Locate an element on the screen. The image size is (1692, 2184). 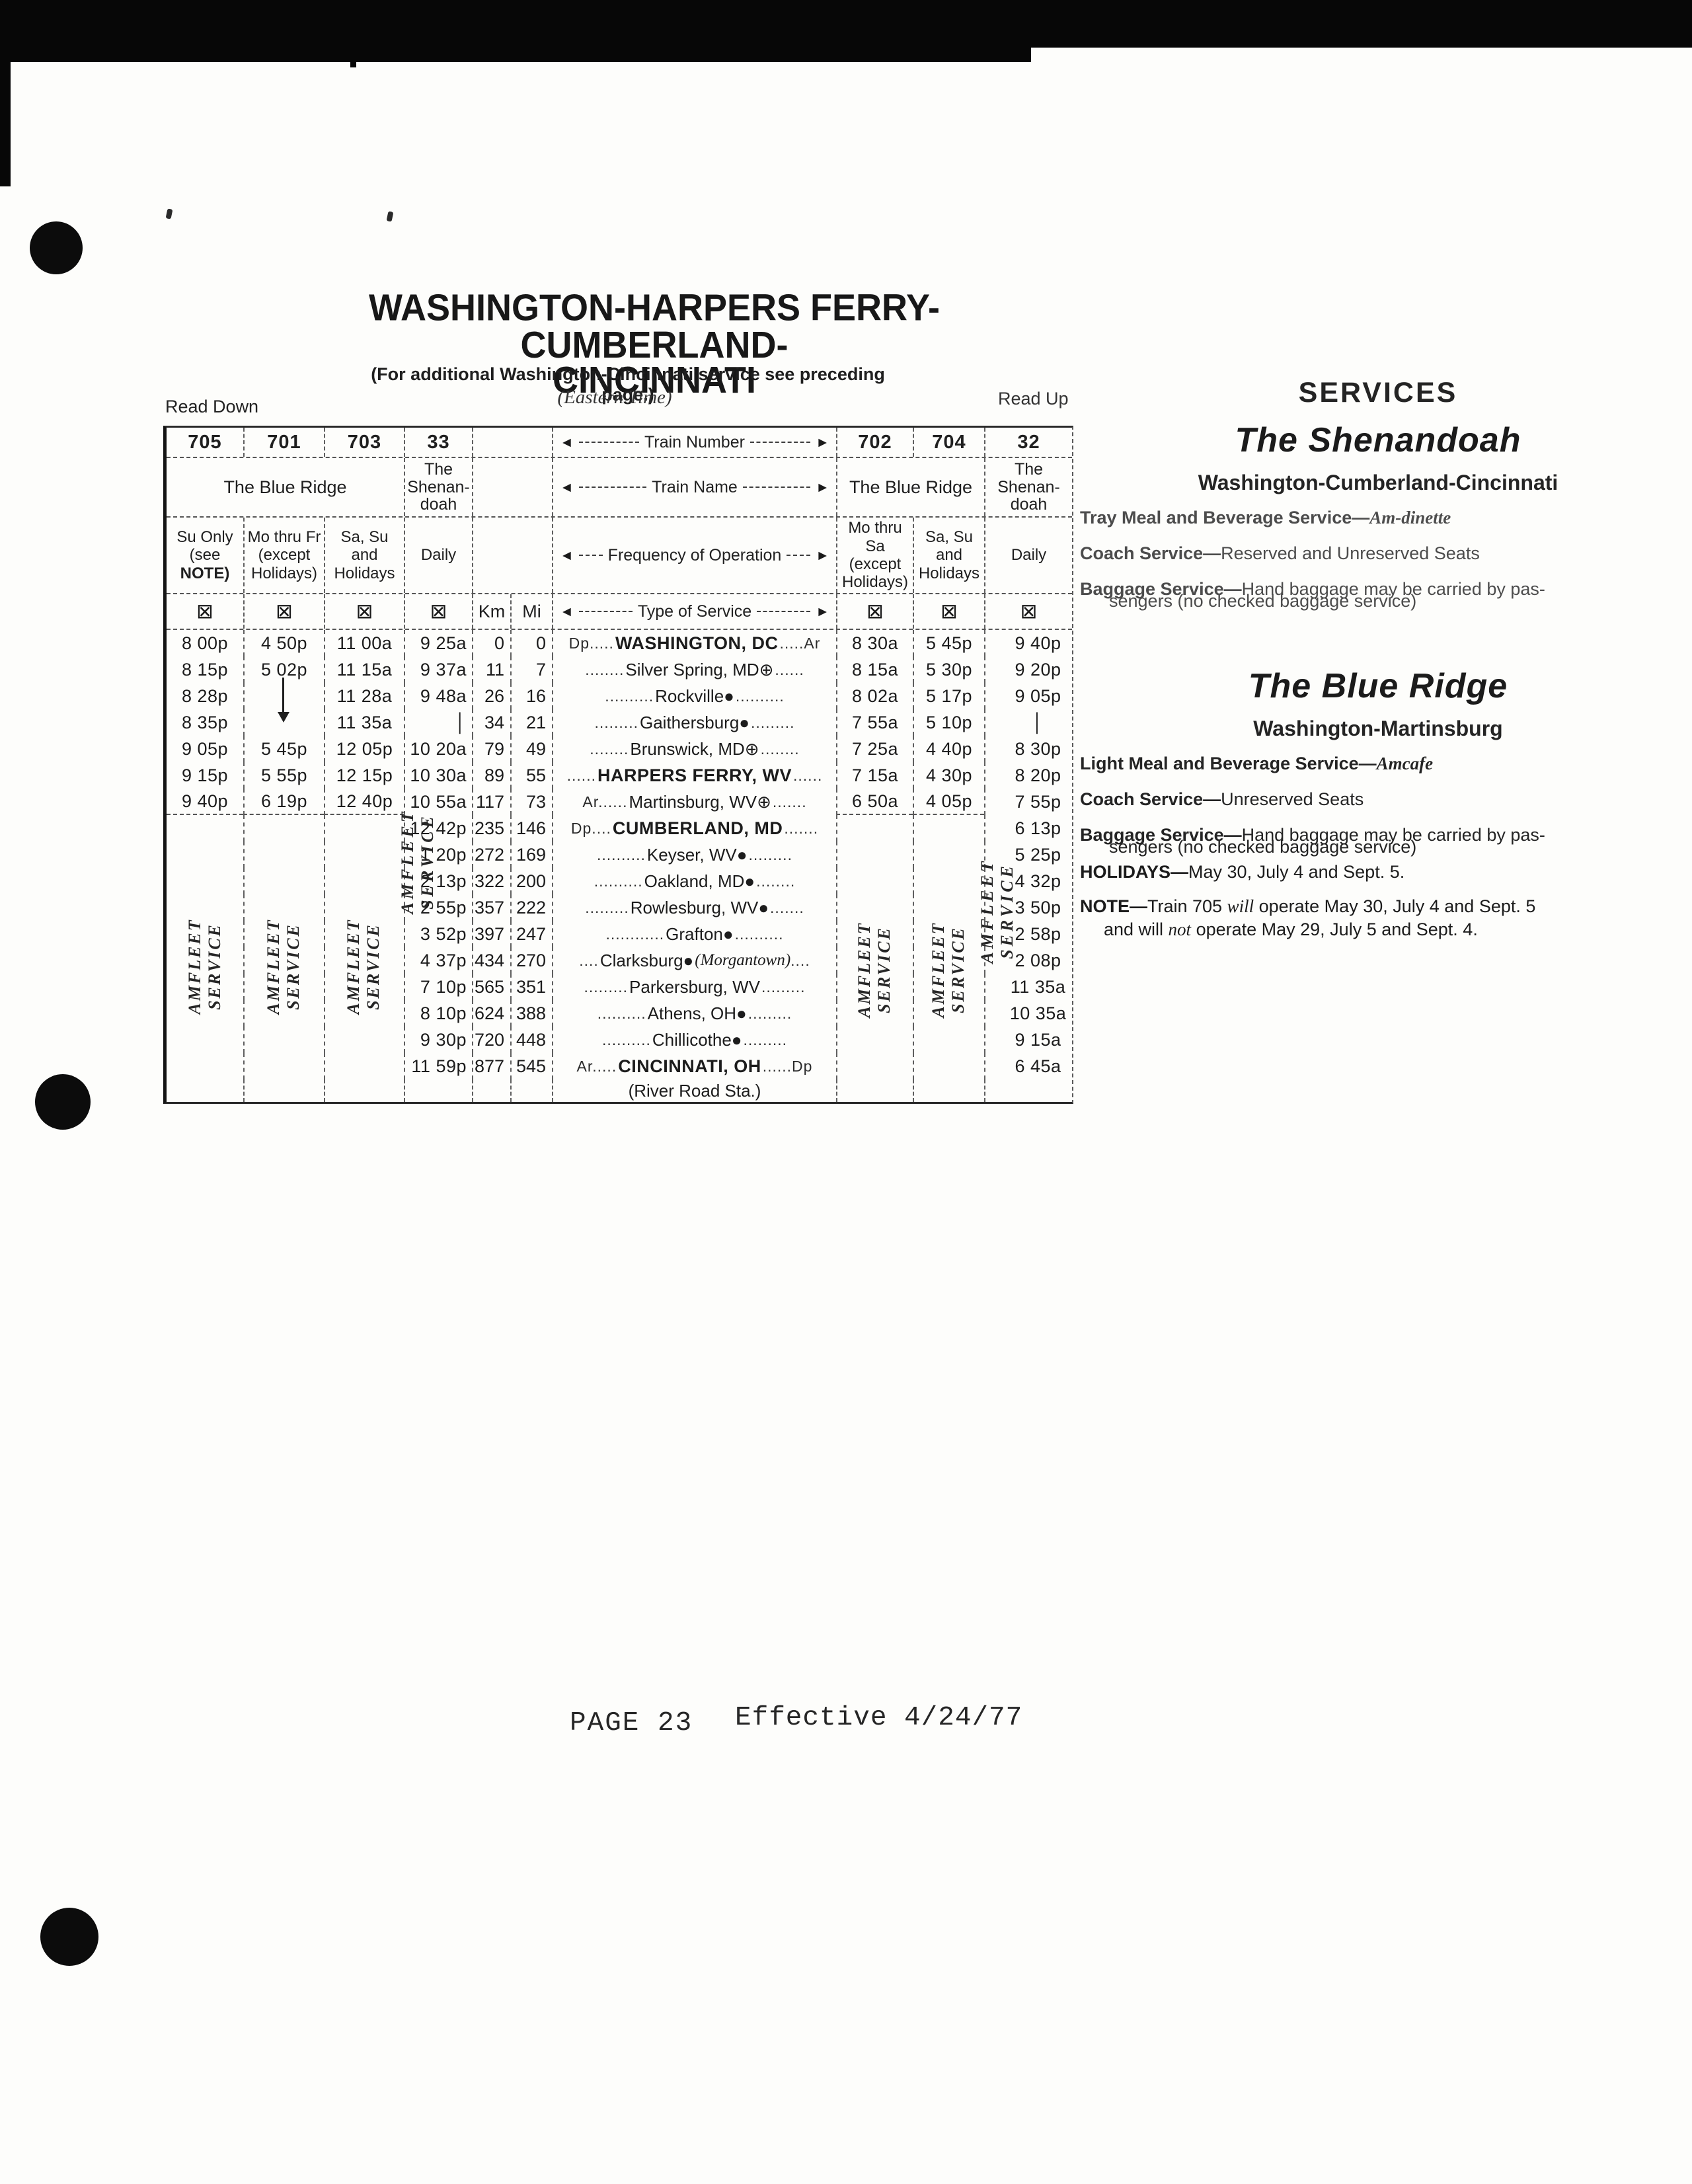
mi-value: 146 is located at coordinates (531, 828).